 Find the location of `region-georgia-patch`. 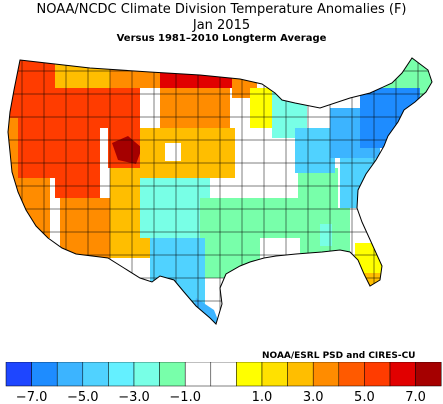

region-georgia-patch is located at coordinates (326, 235).